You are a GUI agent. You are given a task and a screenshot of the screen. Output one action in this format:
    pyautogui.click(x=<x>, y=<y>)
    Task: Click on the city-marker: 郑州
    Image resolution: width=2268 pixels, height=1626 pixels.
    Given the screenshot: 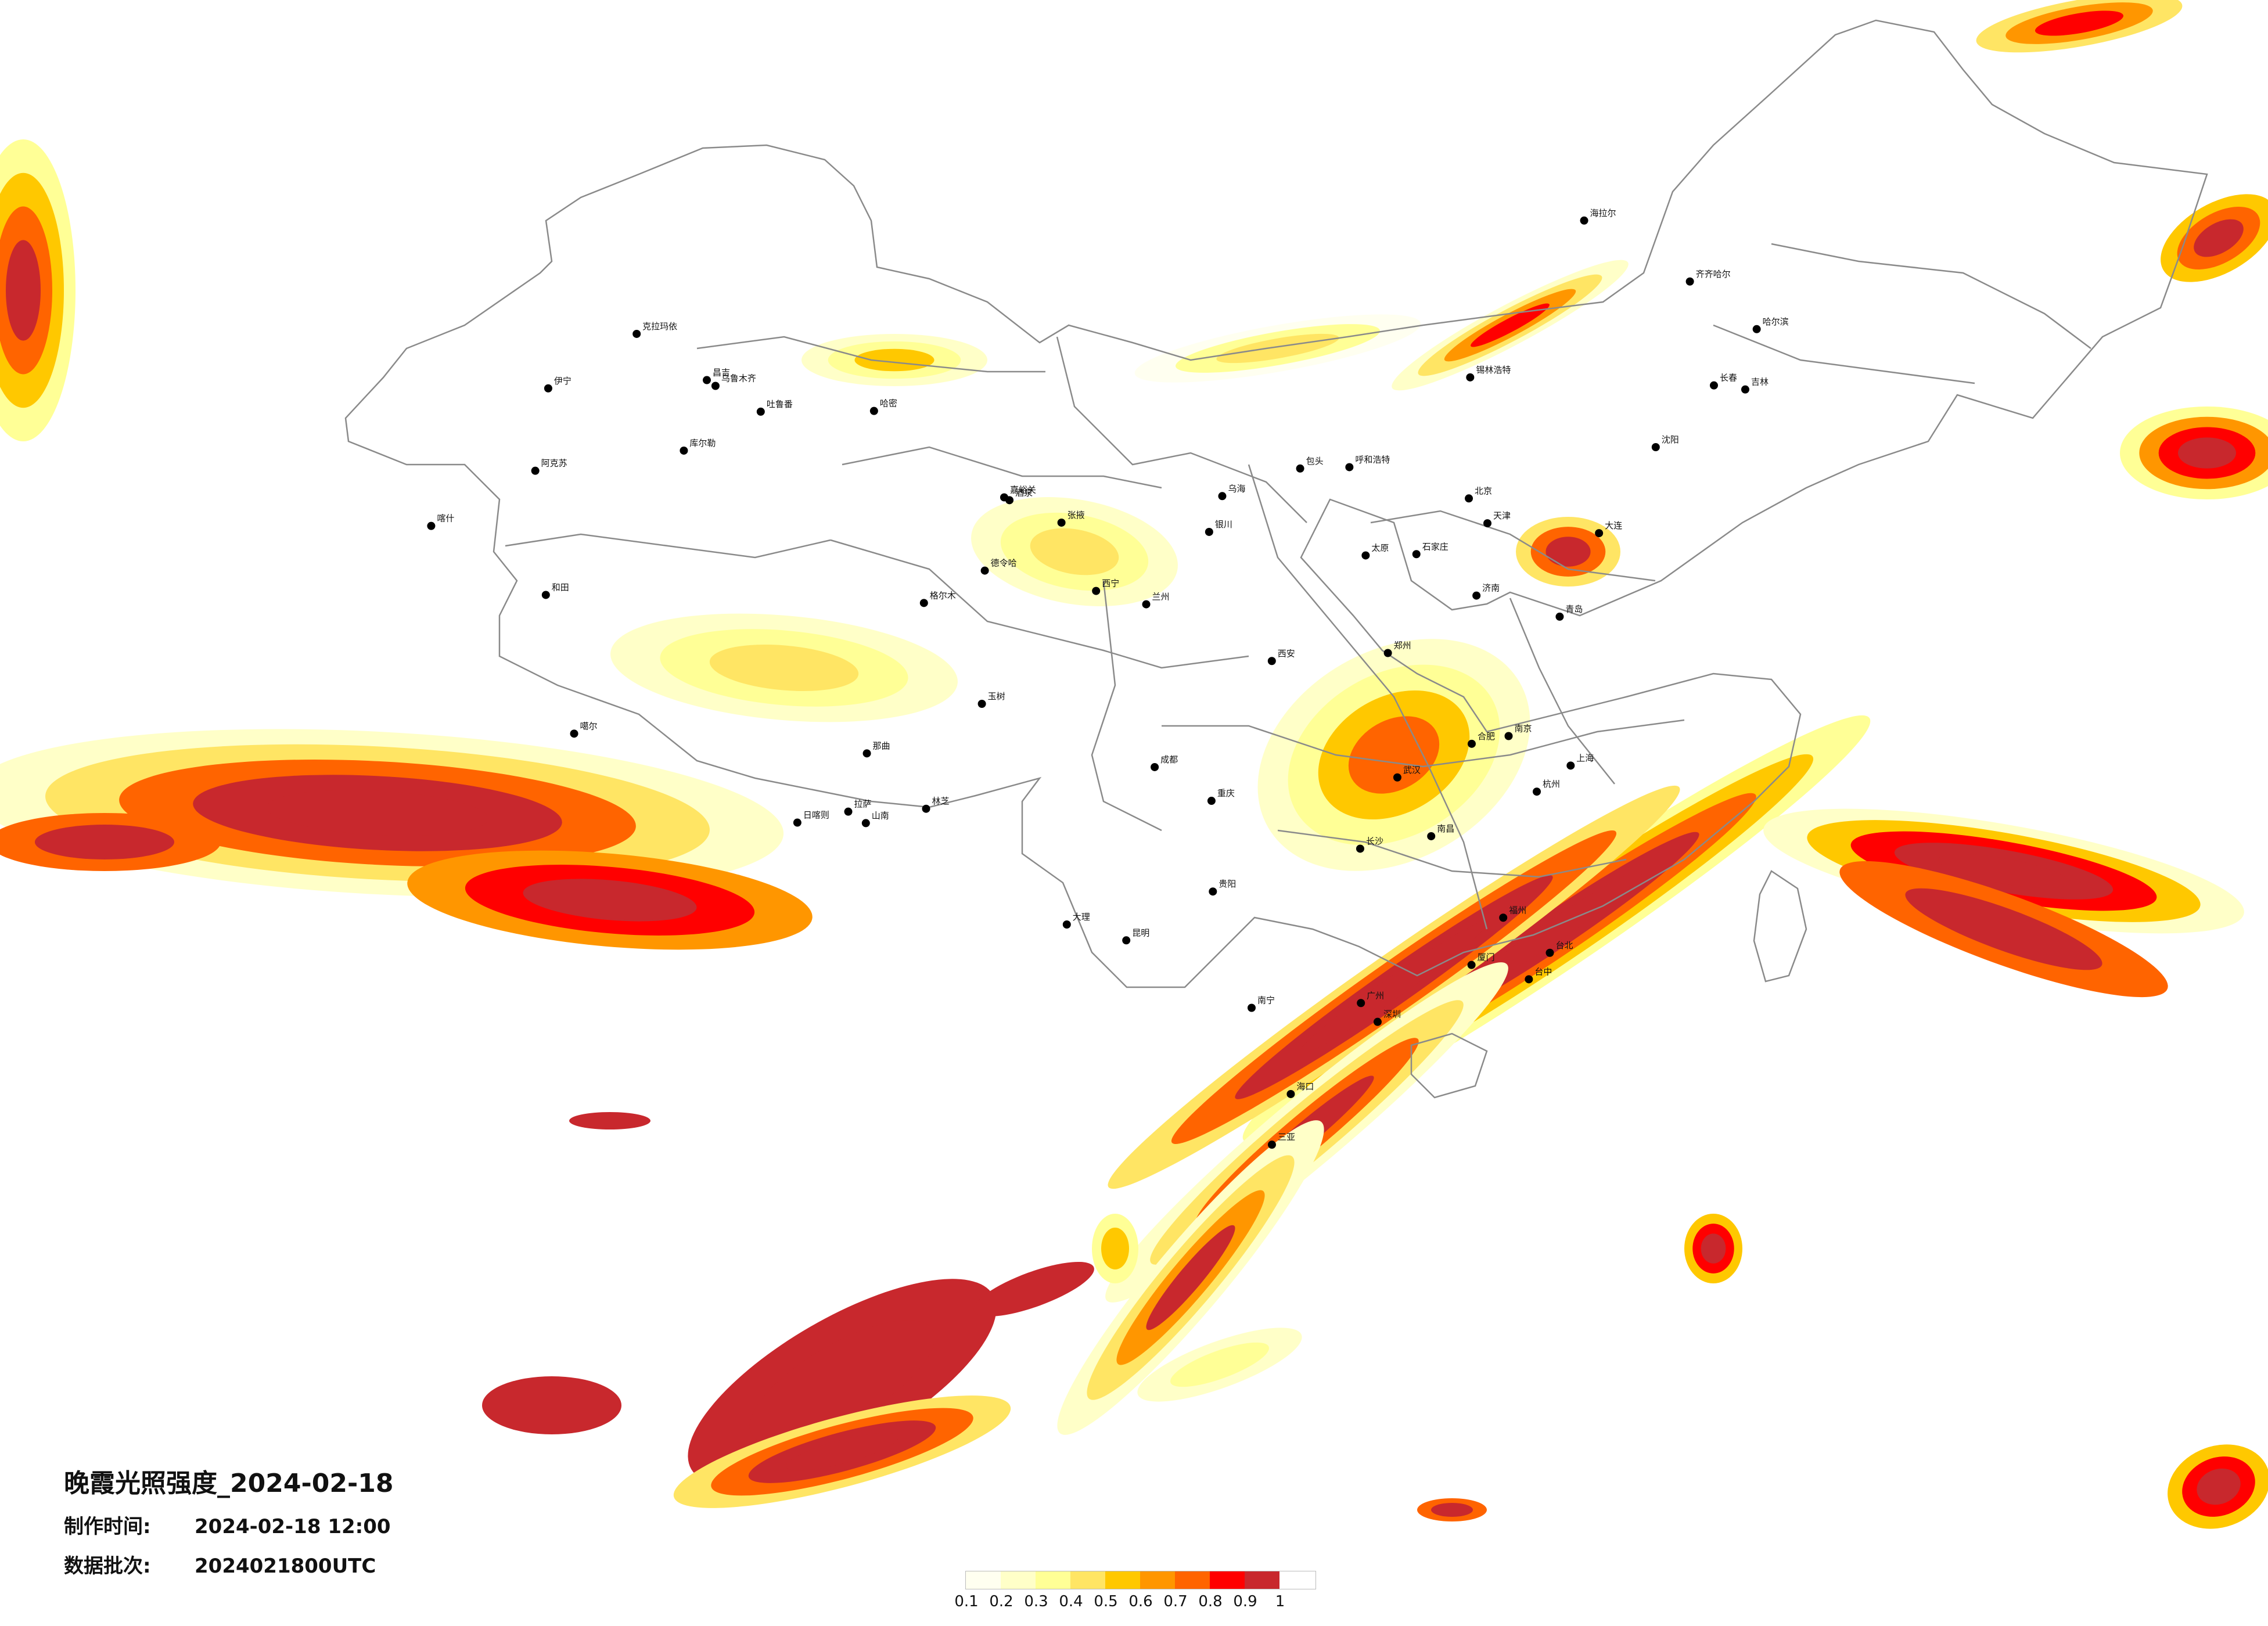 What is the action you would take?
    pyautogui.click(x=1397, y=649)
    